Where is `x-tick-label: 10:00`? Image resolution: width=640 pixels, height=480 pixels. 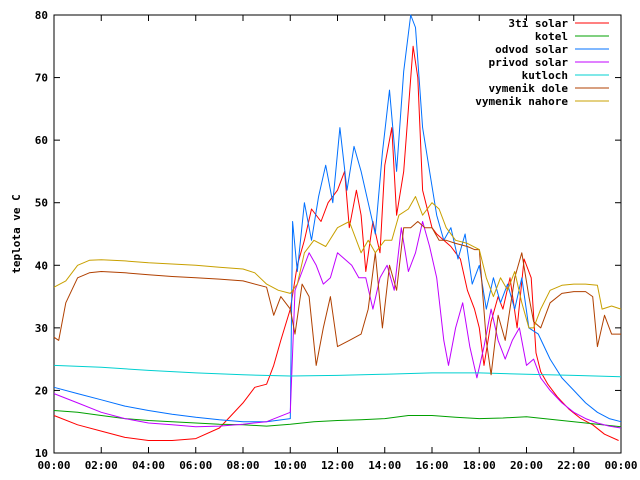 x-tick-label: 10:00 is located at coordinates (290, 465).